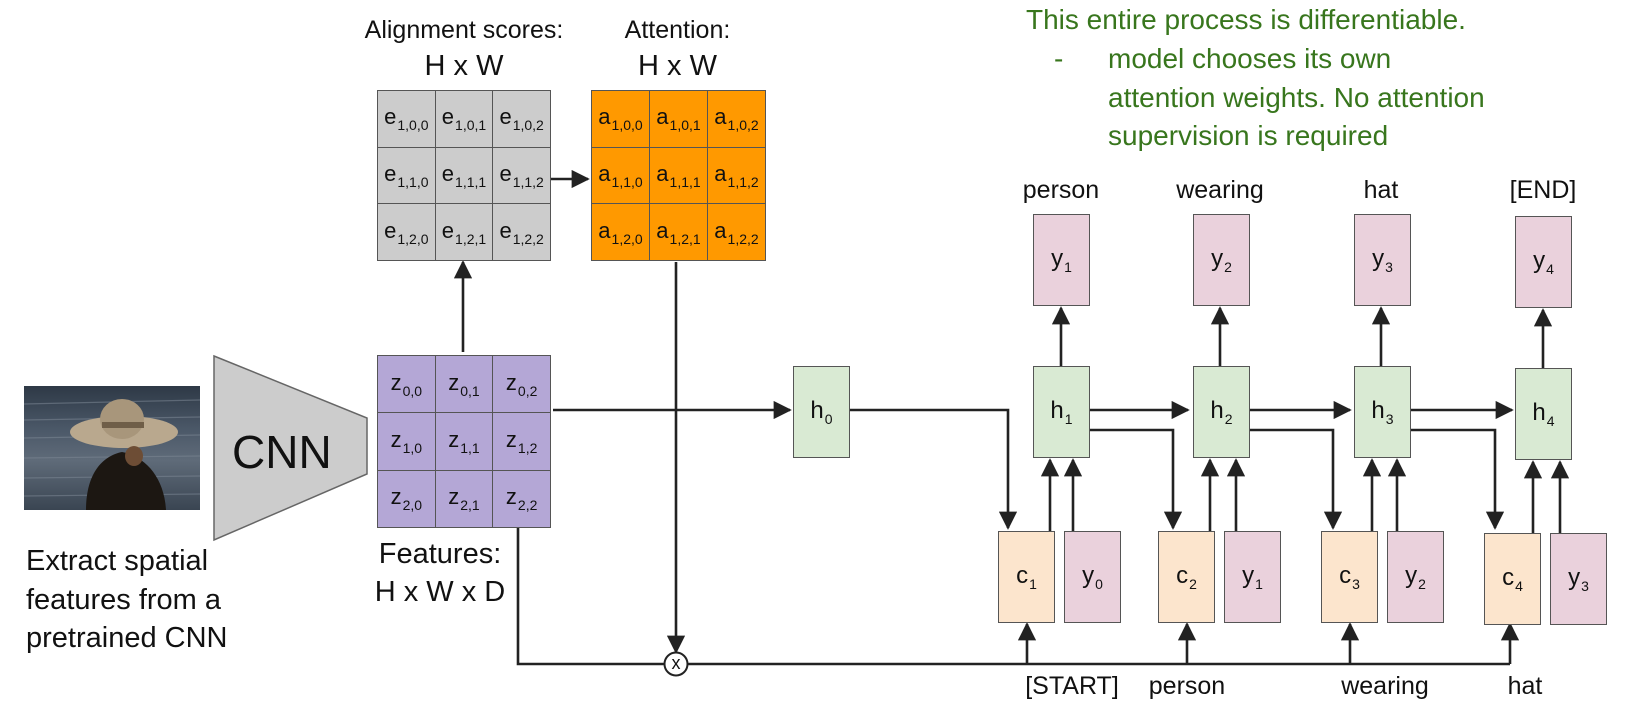 The width and height of the screenshot is (1626, 709). I want to click on output-y-box-4: y4, so click(1543, 262).